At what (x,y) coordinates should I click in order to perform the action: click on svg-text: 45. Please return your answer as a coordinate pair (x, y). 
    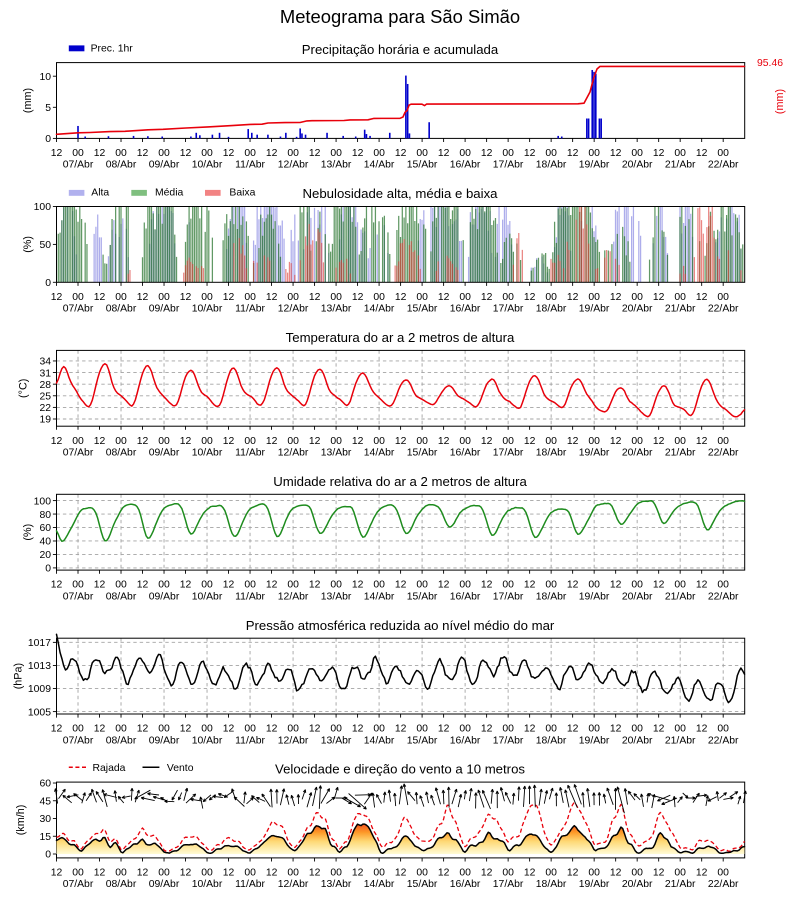
    Looking at the image, I should click on (45, 802).